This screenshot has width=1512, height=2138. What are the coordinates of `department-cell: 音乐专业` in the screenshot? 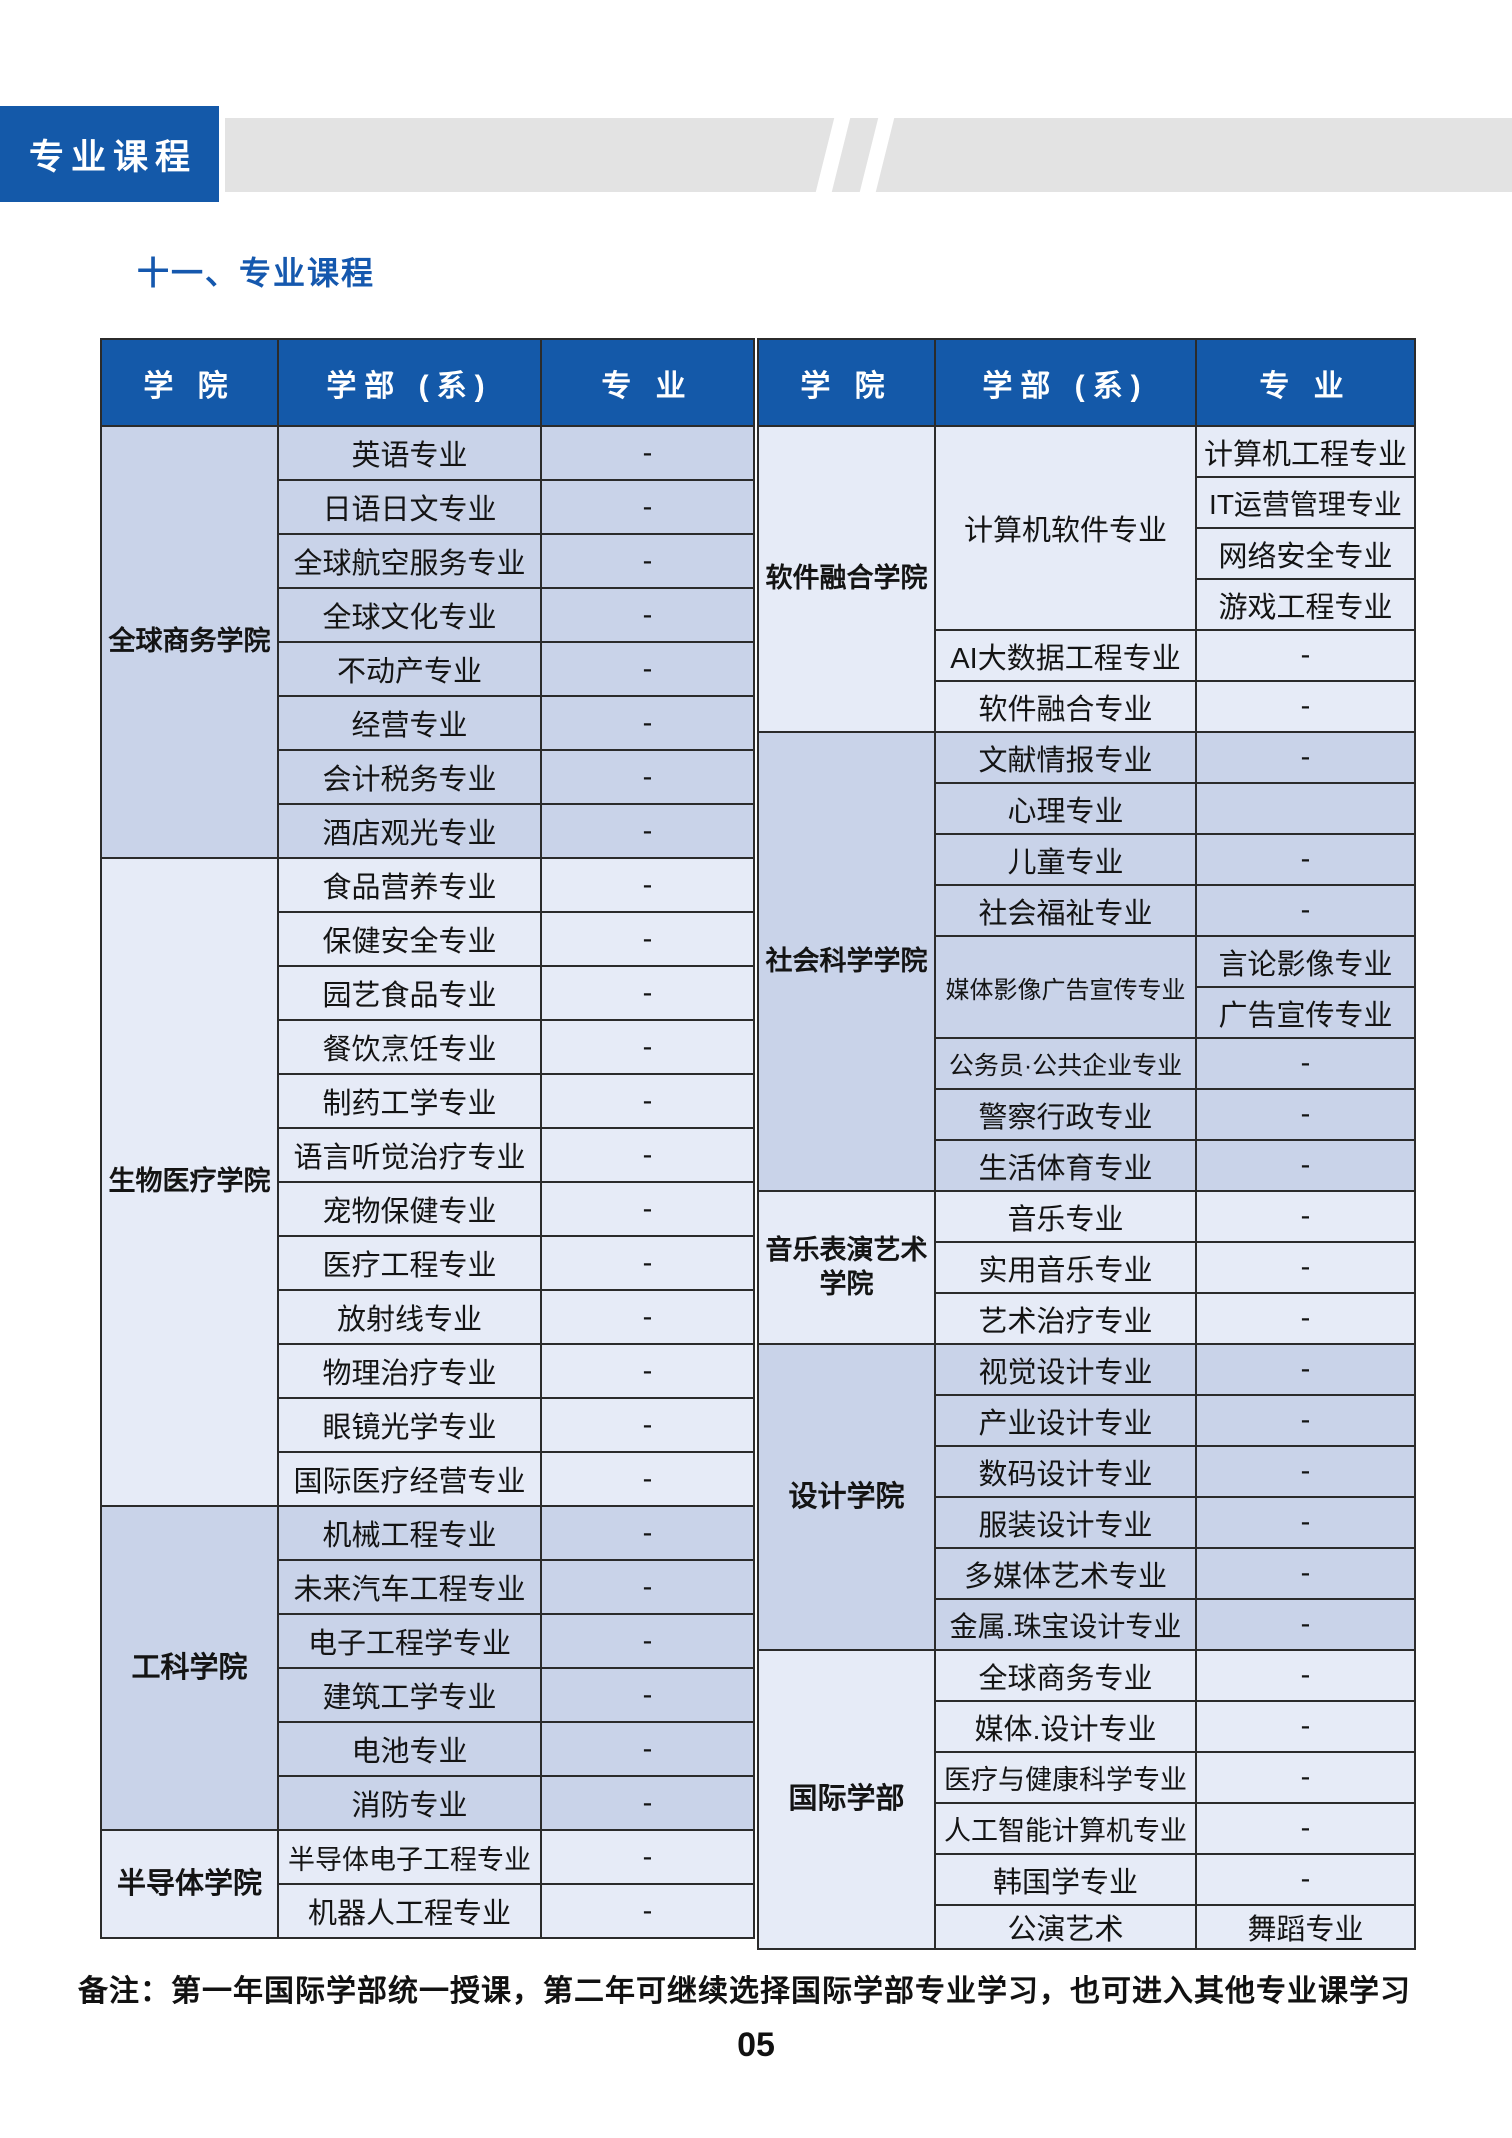 It's located at (1065, 1216).